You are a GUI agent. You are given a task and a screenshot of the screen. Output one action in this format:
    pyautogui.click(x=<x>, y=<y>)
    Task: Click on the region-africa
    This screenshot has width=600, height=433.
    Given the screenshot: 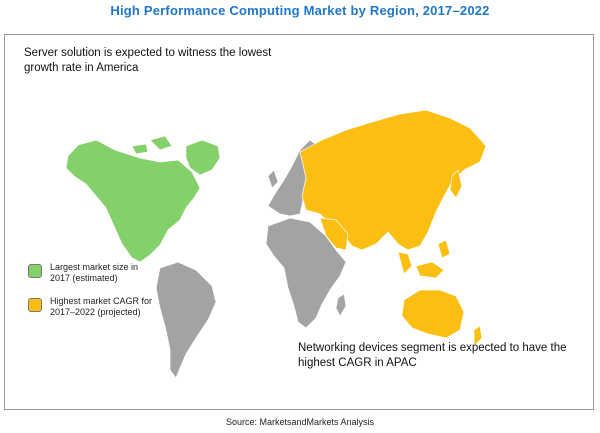 What is the action you would take?
    pyautogui.click(x=306, y=273)
    